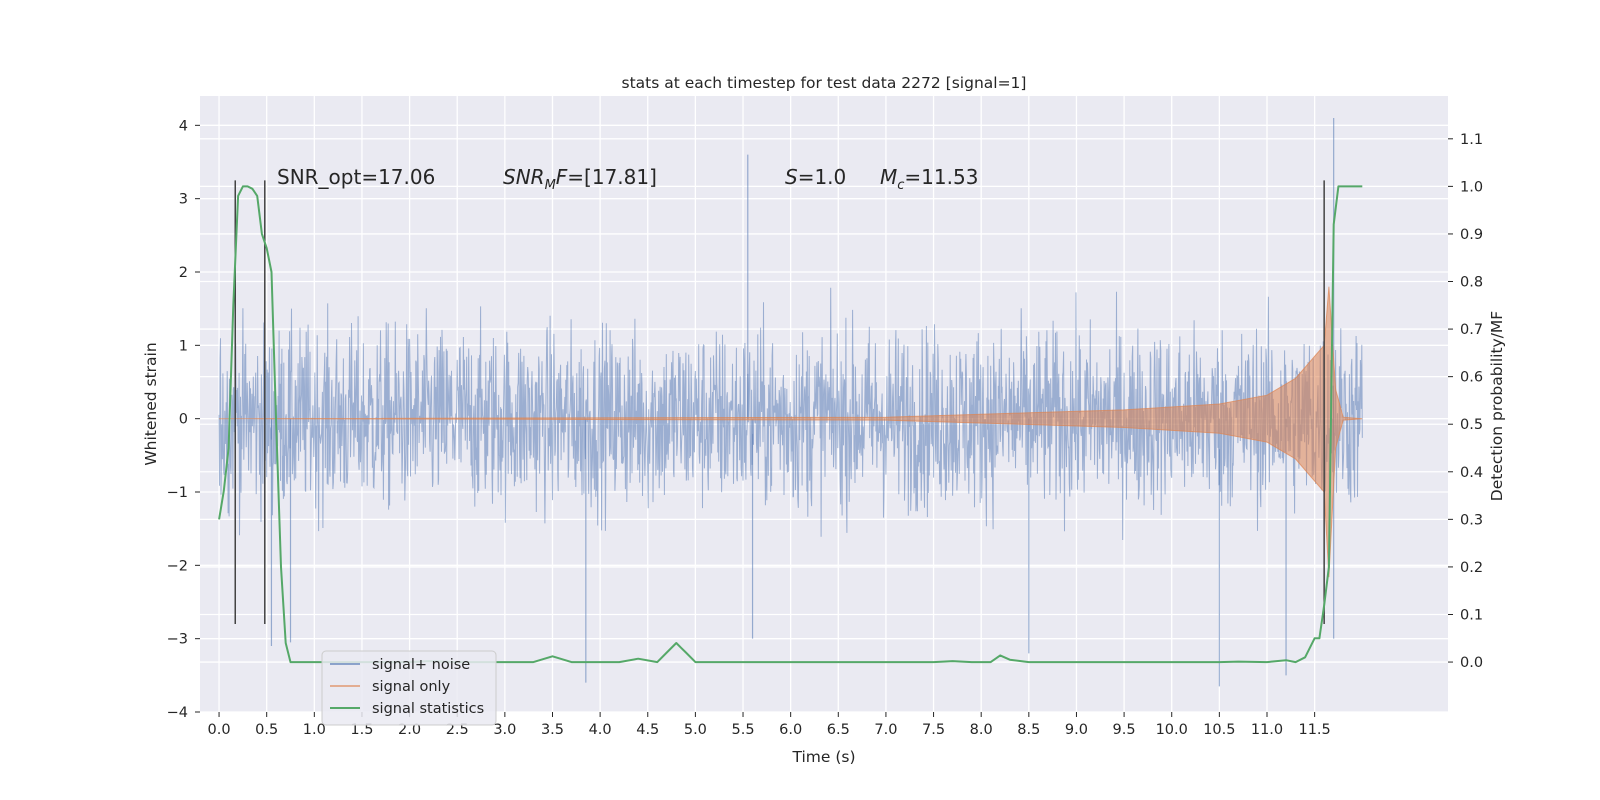 The height and width of the screenshot is (800, 1600). What do you see at coordinates (981, 730) in the screenshot?
I see `x-tick-label: 8.0` at bounding box center [981, 730].